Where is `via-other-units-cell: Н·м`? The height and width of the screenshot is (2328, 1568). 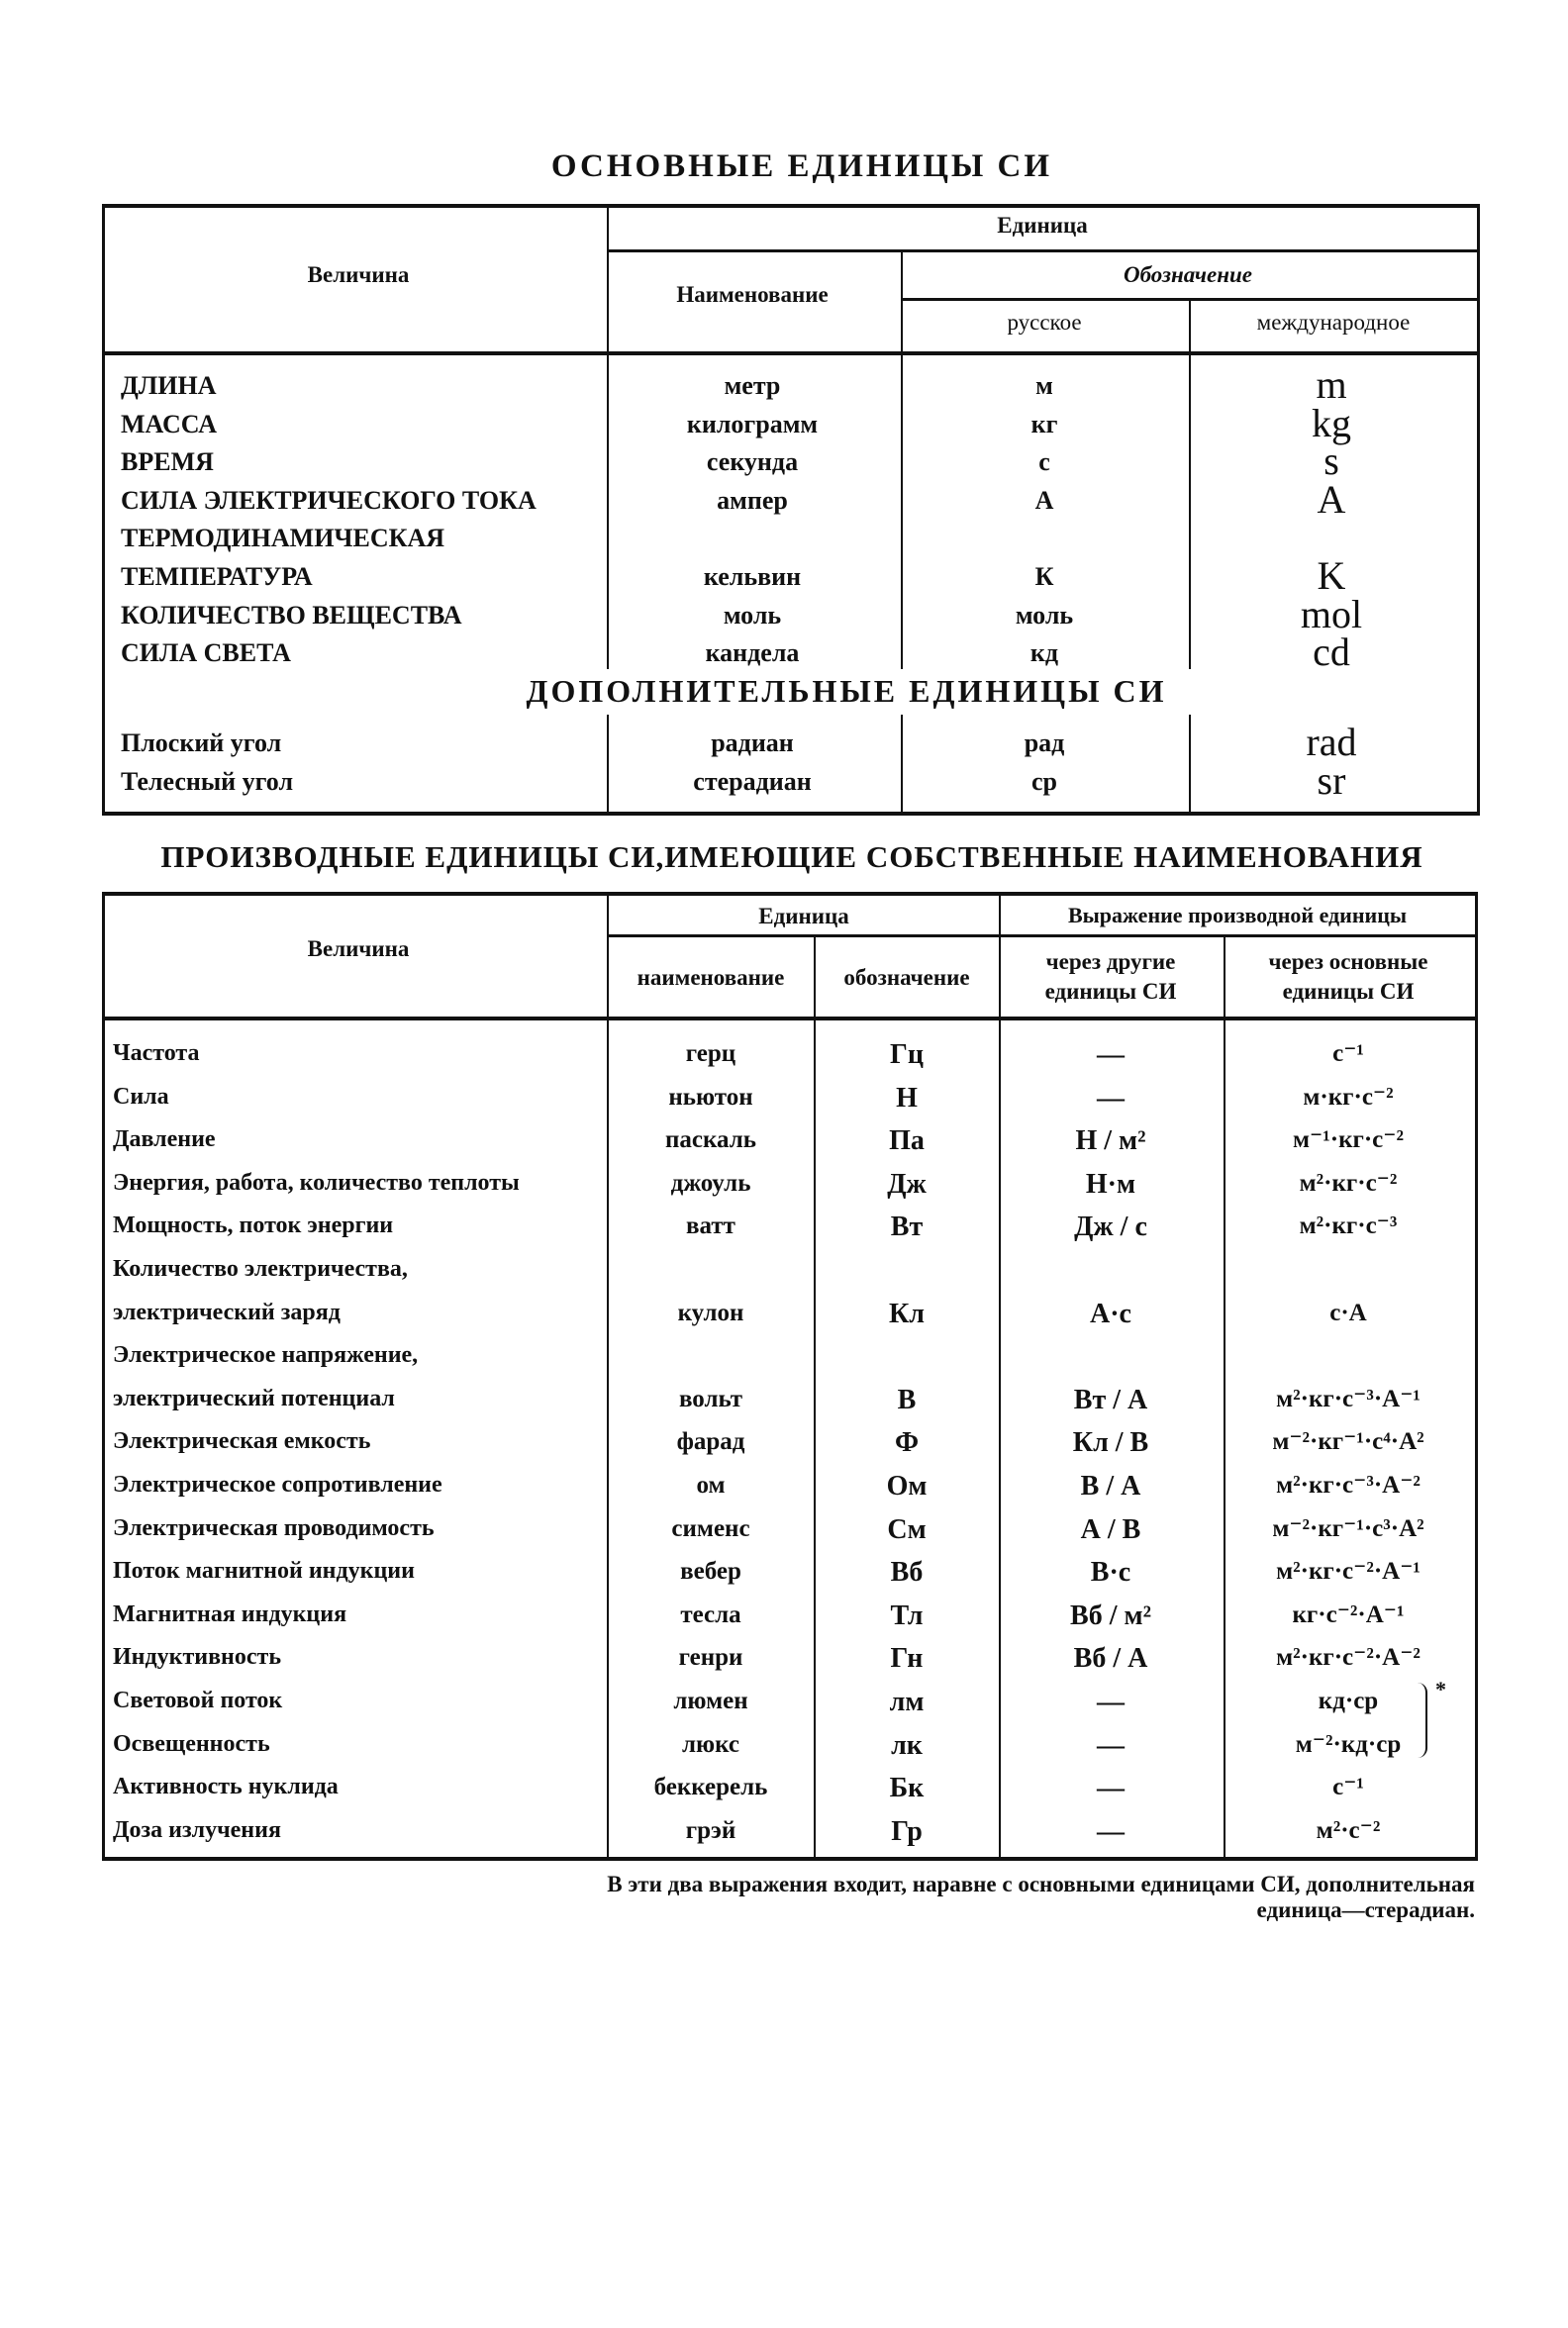
via-other-units-cell: Н·м is located at coordinates (1110, 1184).